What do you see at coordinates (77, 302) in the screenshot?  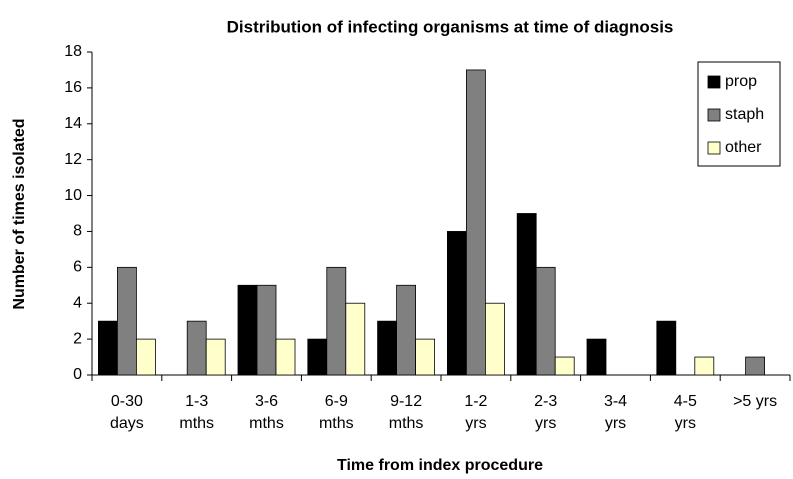 I see `y-tick-label: 4` at bounding box center [77, 302].